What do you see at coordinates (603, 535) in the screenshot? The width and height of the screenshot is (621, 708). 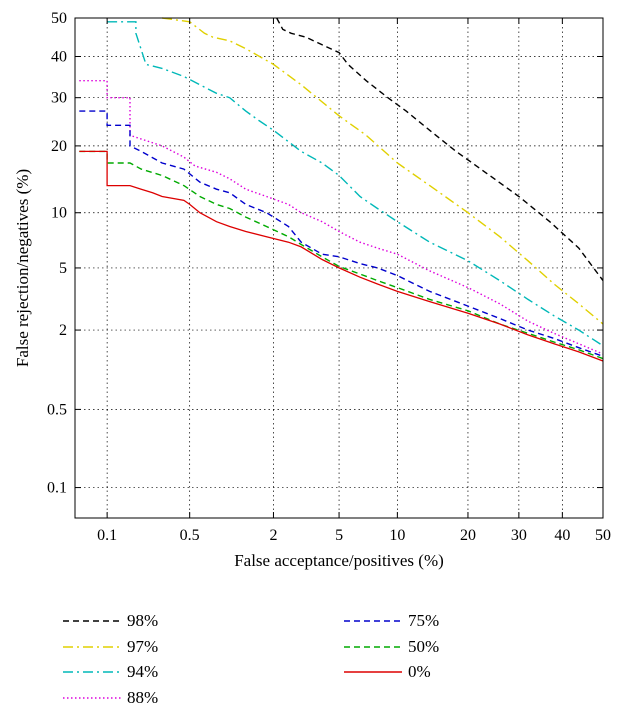 I see `x-tick-label: 50` at bounding box center [603, 535].